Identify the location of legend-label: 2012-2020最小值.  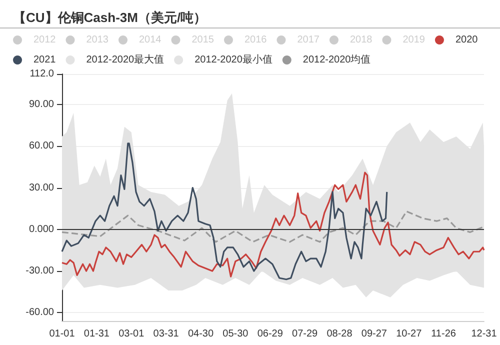
(233, 60).